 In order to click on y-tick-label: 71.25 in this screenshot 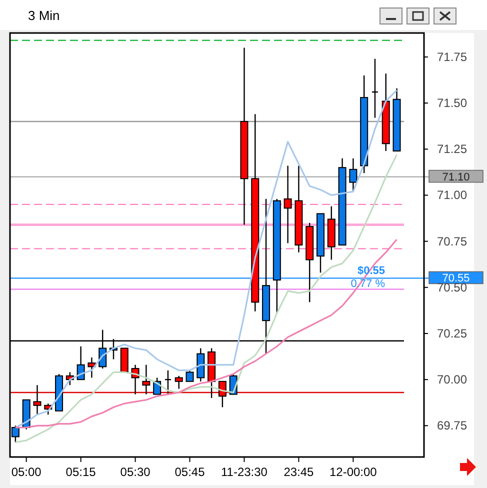, I will do `click(452, 149)`.